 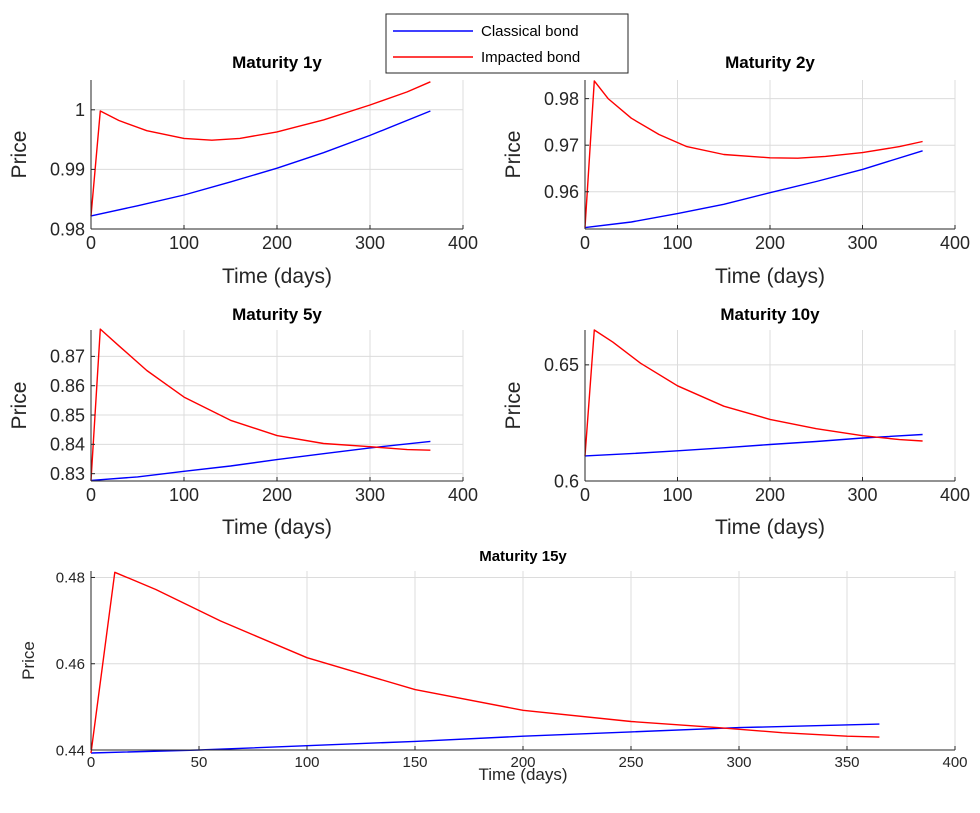 I want to click on y-tick-label: 0.97, so click(x=561, y=145).